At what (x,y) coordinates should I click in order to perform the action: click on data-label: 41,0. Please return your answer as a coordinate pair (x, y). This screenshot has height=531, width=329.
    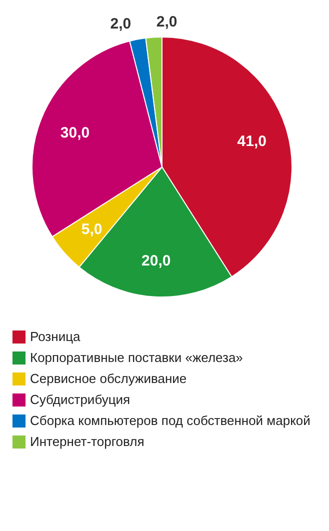
    Looking at the image, I should click on (251, 141).